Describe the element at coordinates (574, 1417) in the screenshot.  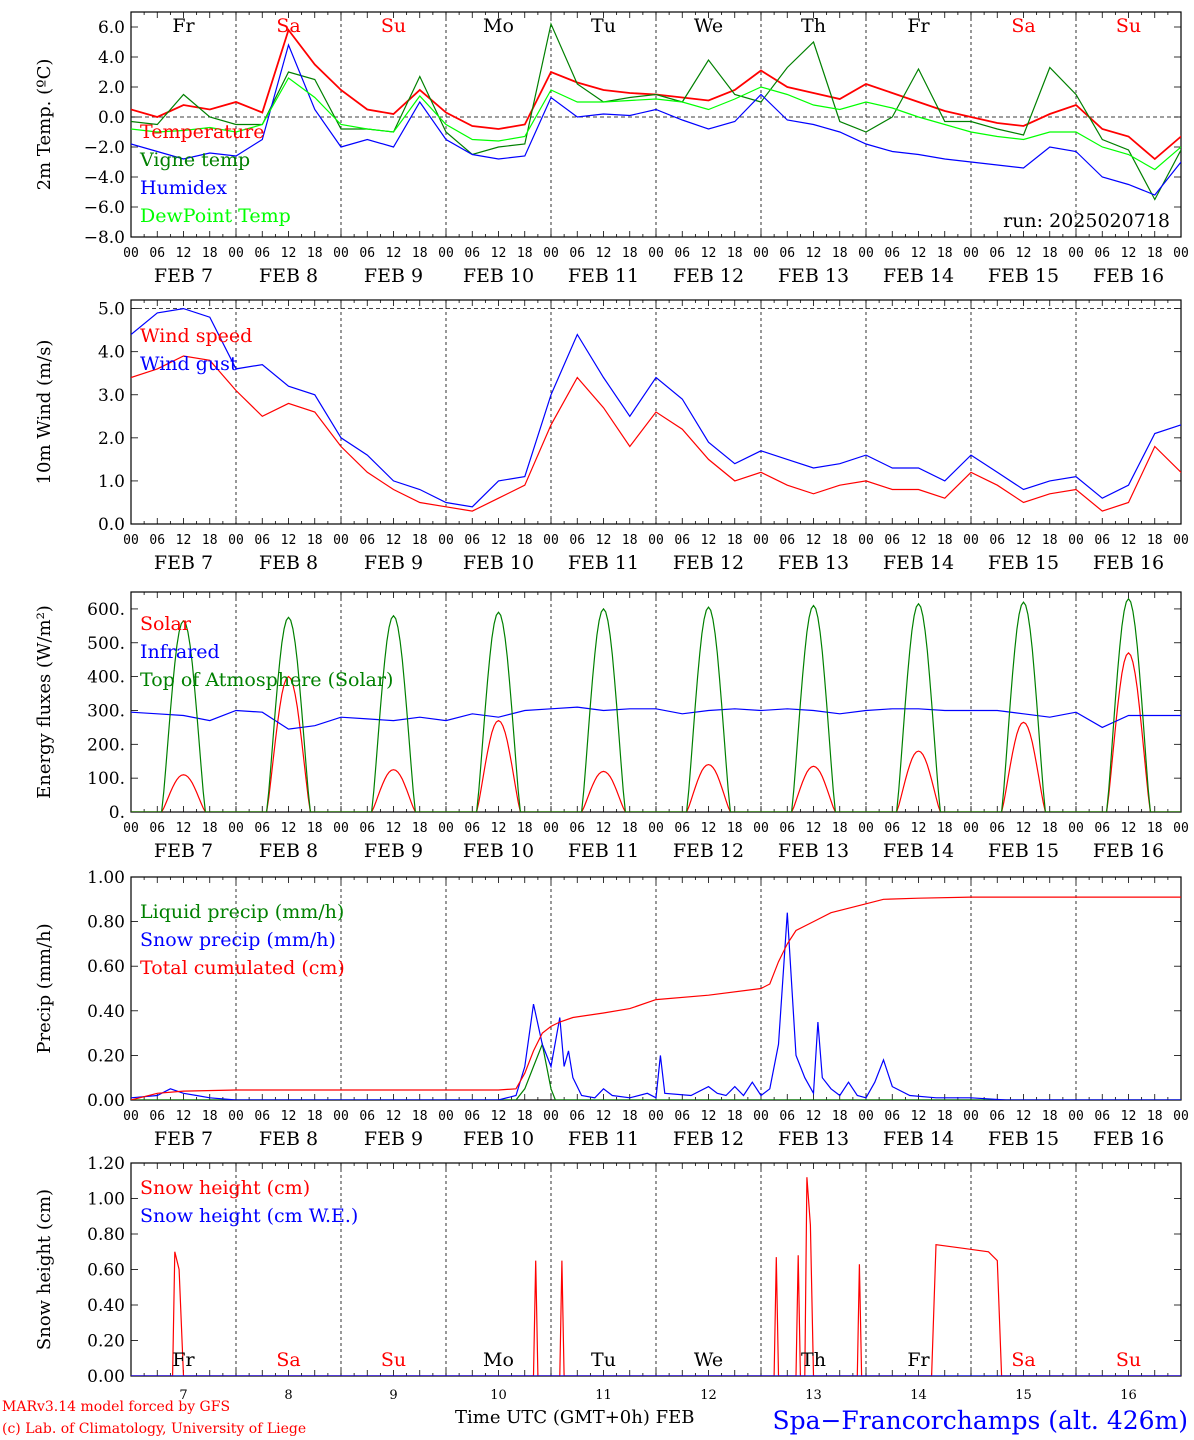
I see `time-axis-label: Time UTC (GMT+0h) FEB` at that location.